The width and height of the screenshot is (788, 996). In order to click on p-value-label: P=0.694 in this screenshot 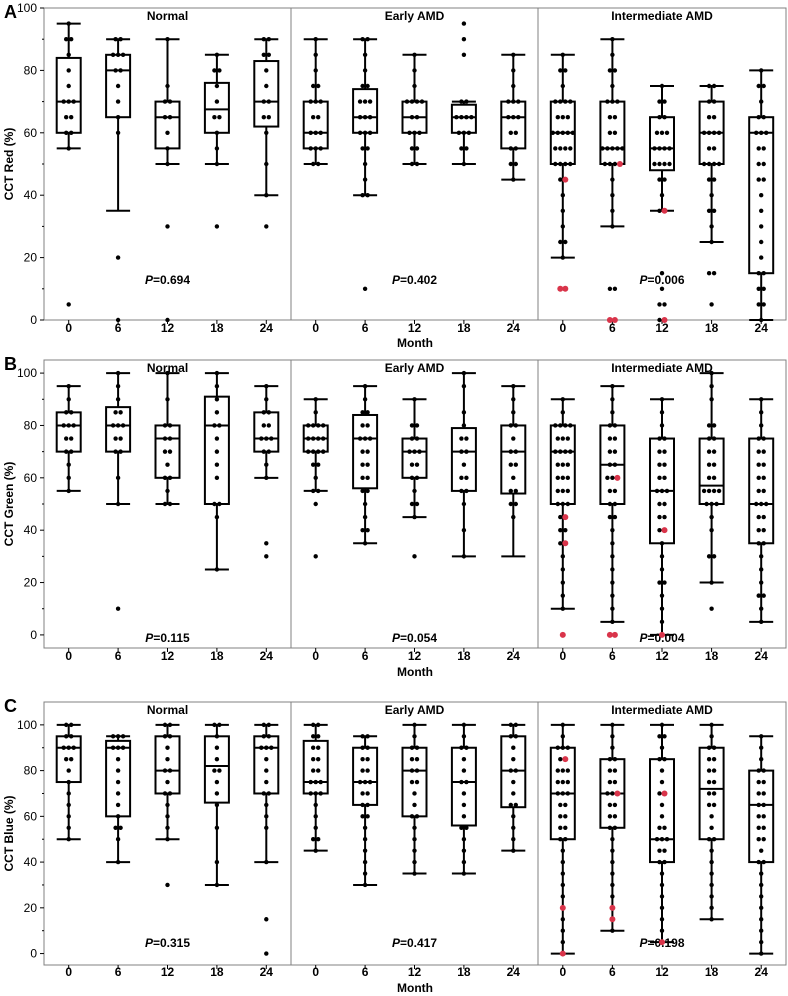, I will do `click(167, 280)`.